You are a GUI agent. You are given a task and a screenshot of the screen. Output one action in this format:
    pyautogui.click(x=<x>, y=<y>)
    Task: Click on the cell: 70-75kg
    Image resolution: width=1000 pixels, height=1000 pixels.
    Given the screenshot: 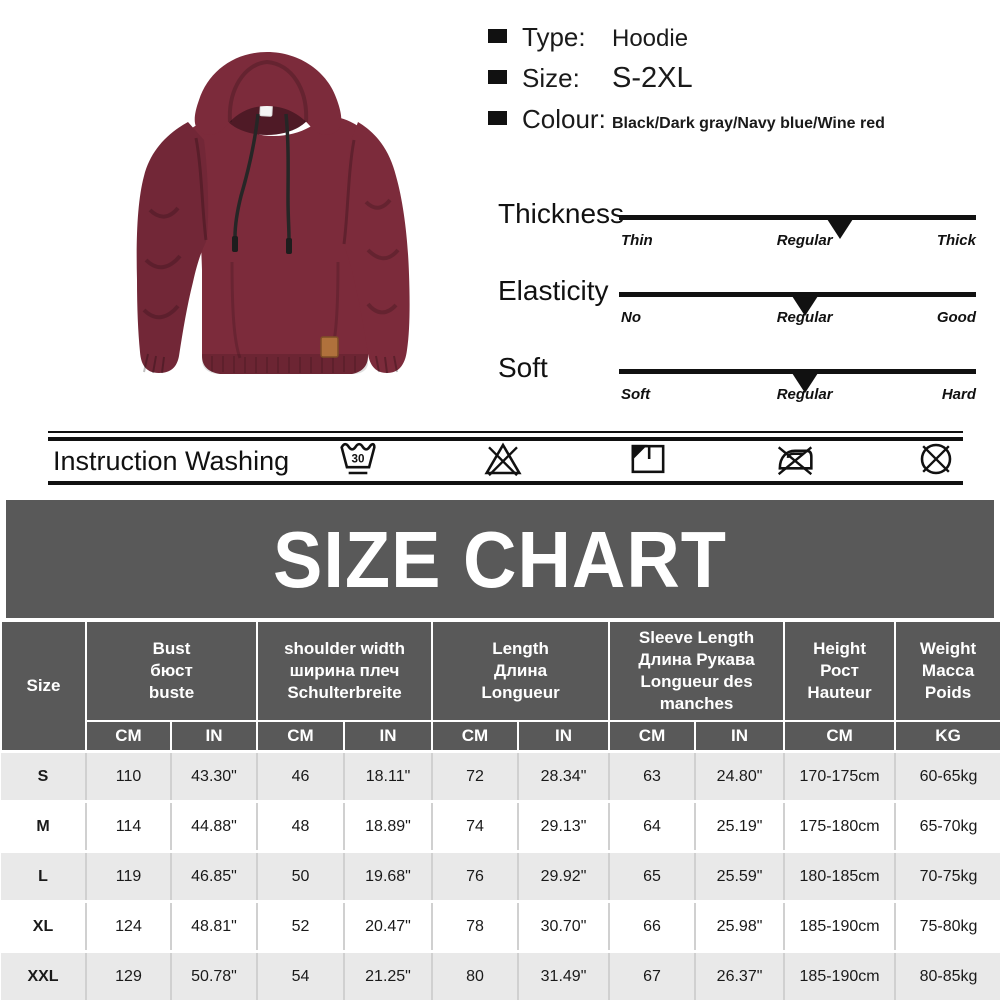 What is the action you would take?
    pyautogui.click(x=947, y=876)
    